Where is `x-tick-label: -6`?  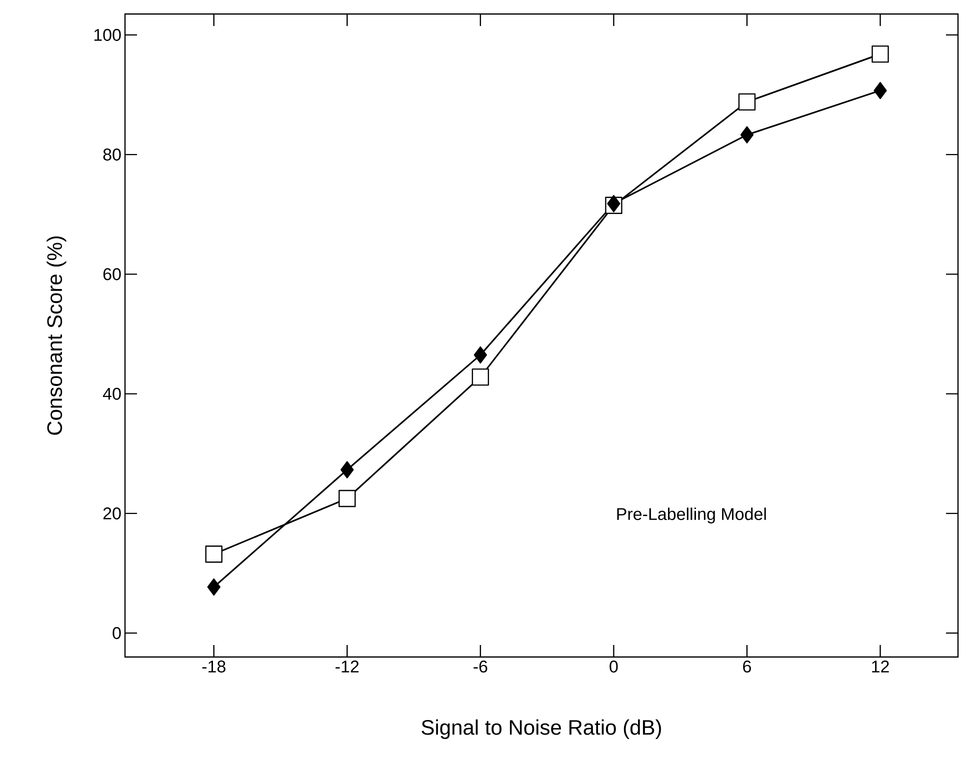
x-tick-label: -6 is located at coordinates (481, 666).